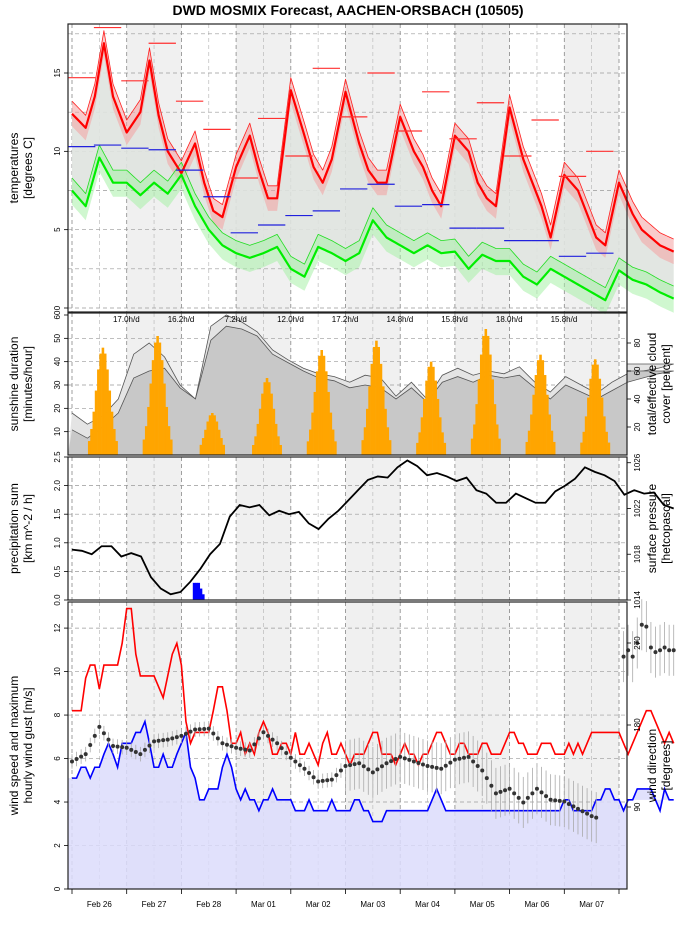 This screenshot has height=930, width=696. Describe the element at coordinates (57, 384) in the screenshot. I see `sunshine-tick-label: 30` at that location.